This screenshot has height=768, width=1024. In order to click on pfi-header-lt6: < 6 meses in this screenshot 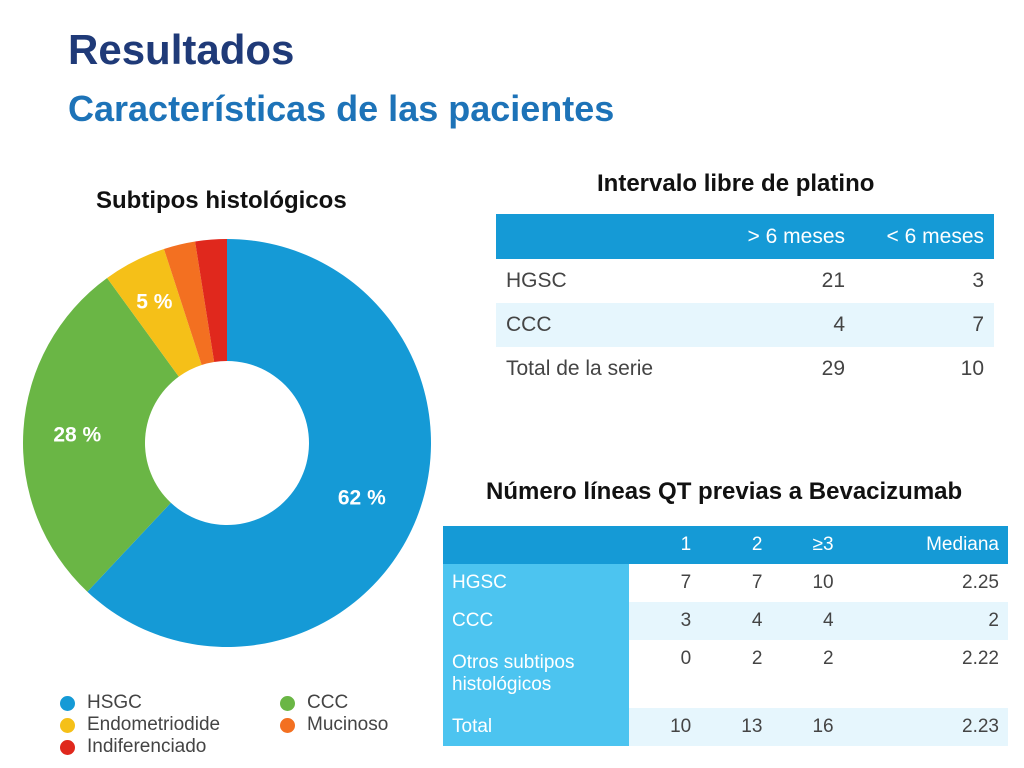, I will do `click(924, 236)`.